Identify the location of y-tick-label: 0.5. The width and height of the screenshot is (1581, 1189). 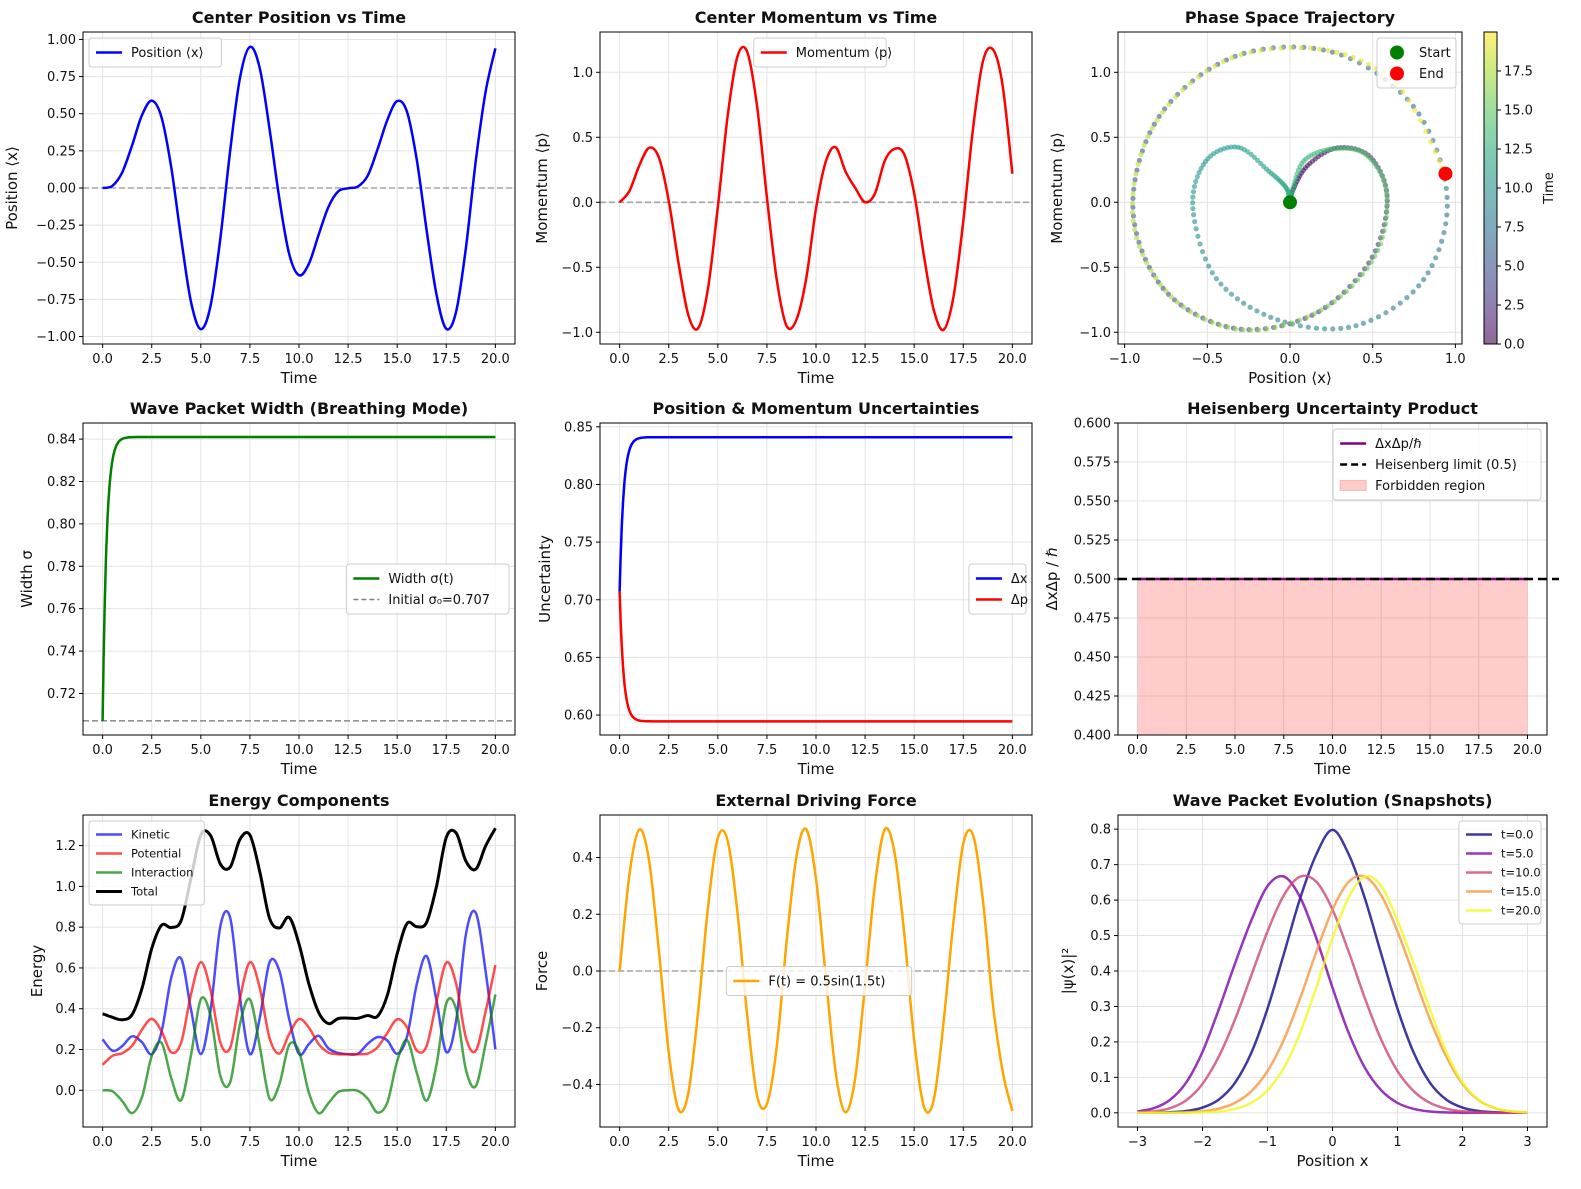
(582, 138).